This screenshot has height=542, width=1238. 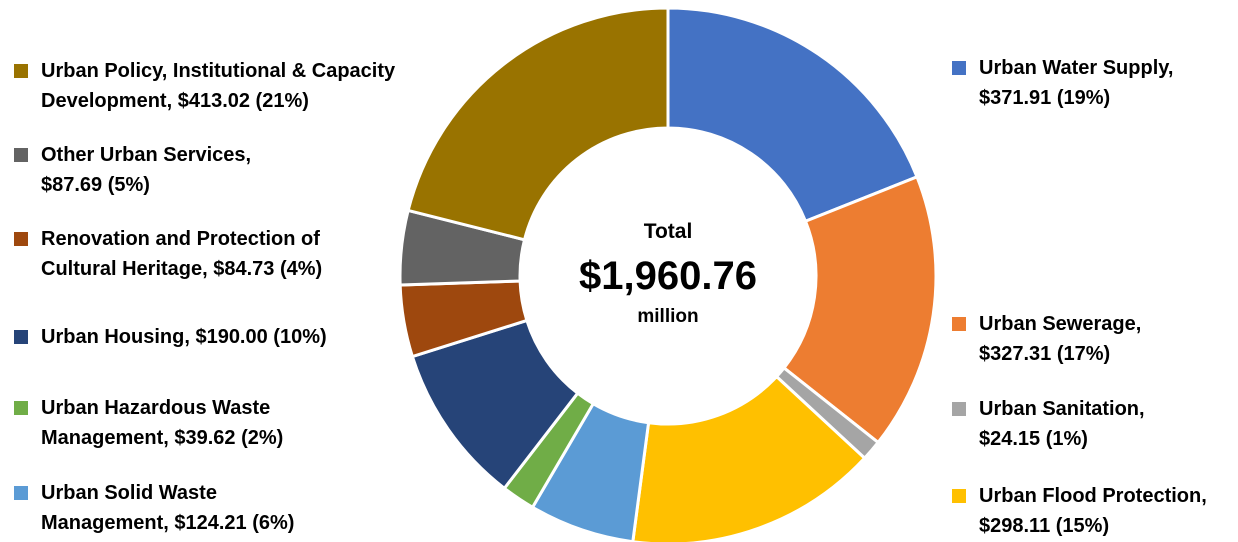 I want to click on legend-label-line: Urban Policy, Institutional & Capacity, so click(x=218, y=71).